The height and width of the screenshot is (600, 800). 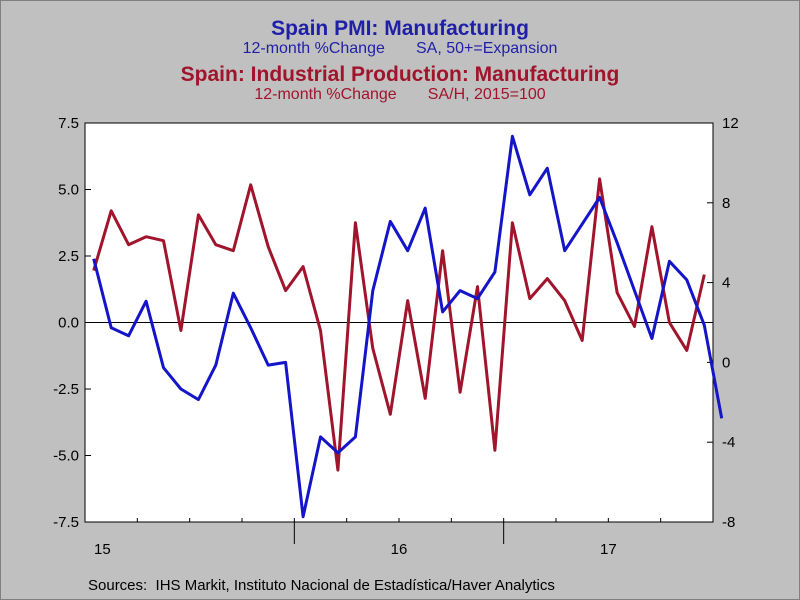 What do you see at coordinates (399, 549) in the screenshot?
I see `x-year-label: 16` at bounding box center [399, 549].